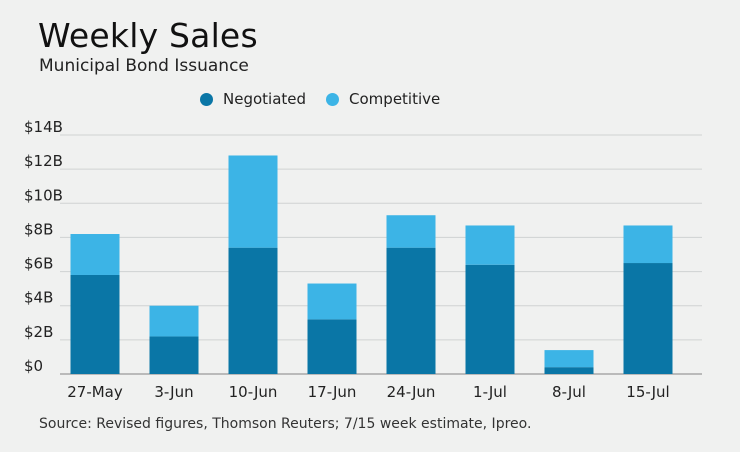  What do you see at coordinates (206, 99) in the screenshot?
I see `legend-swatch-negotiated` at bounding box center [206, 99].